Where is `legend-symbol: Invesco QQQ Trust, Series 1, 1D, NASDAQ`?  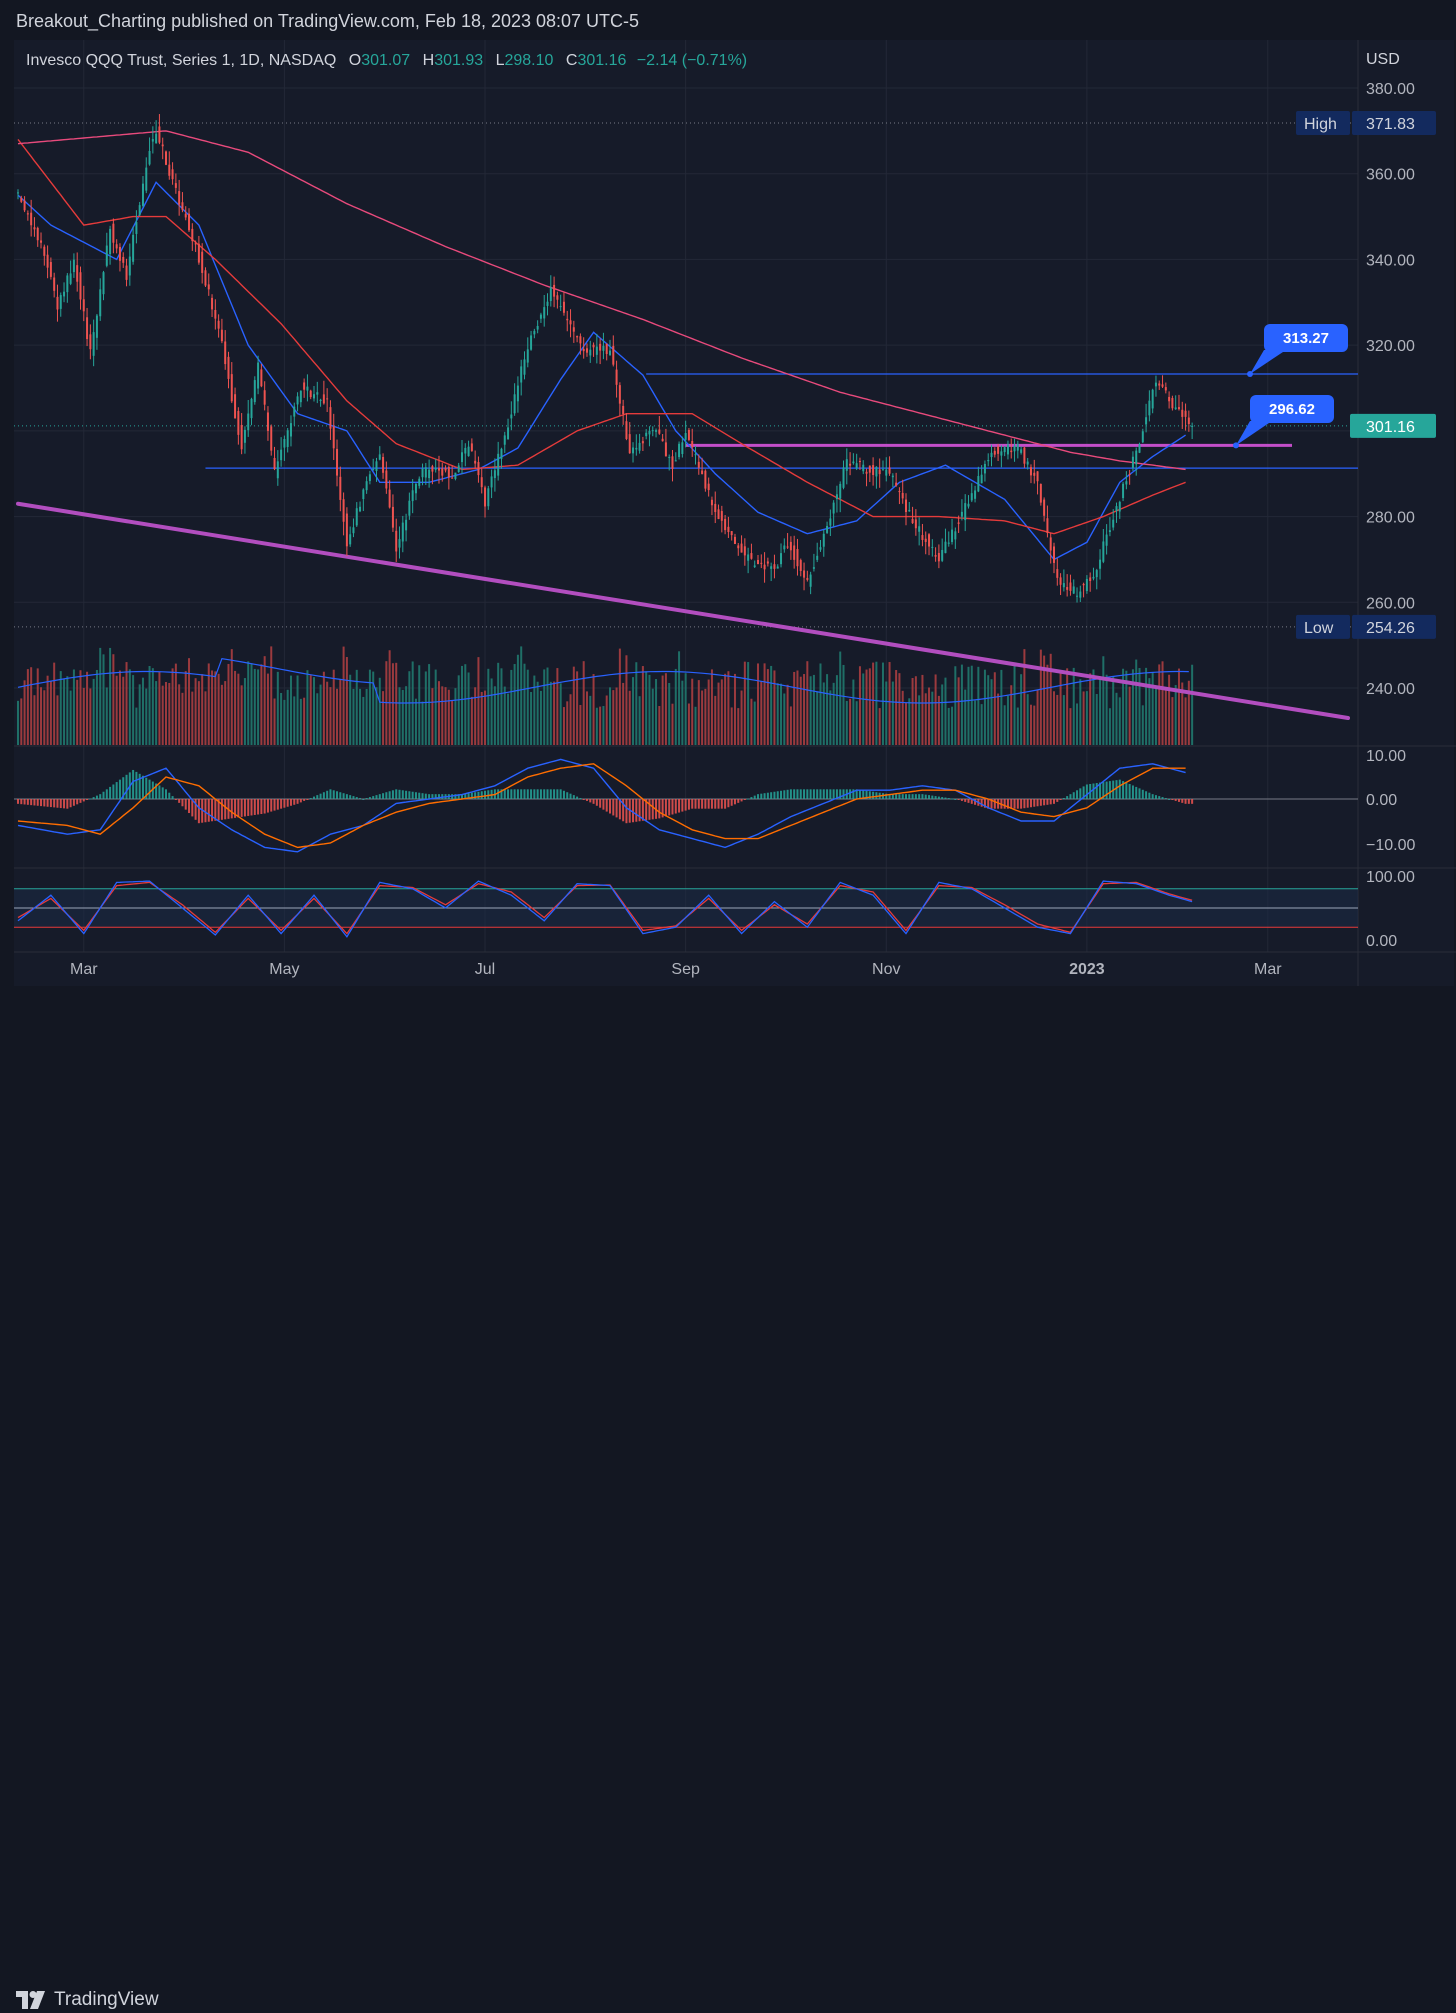
legend-symbol: Invesco QQQ Trust, Series 1, 1D, NASDAQ is located at coordinates (181, 60).